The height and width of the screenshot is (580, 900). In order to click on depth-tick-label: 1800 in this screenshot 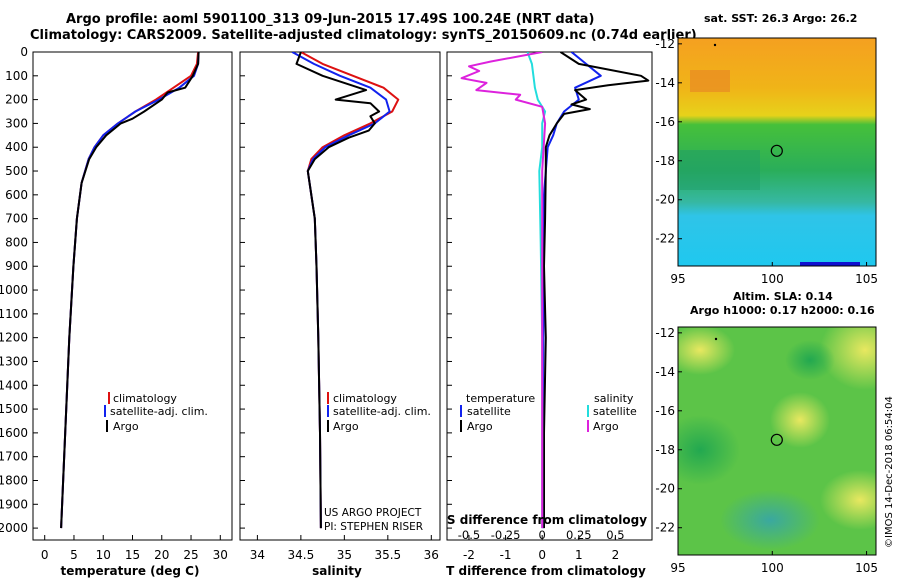, I will do `click(14, 480)`.